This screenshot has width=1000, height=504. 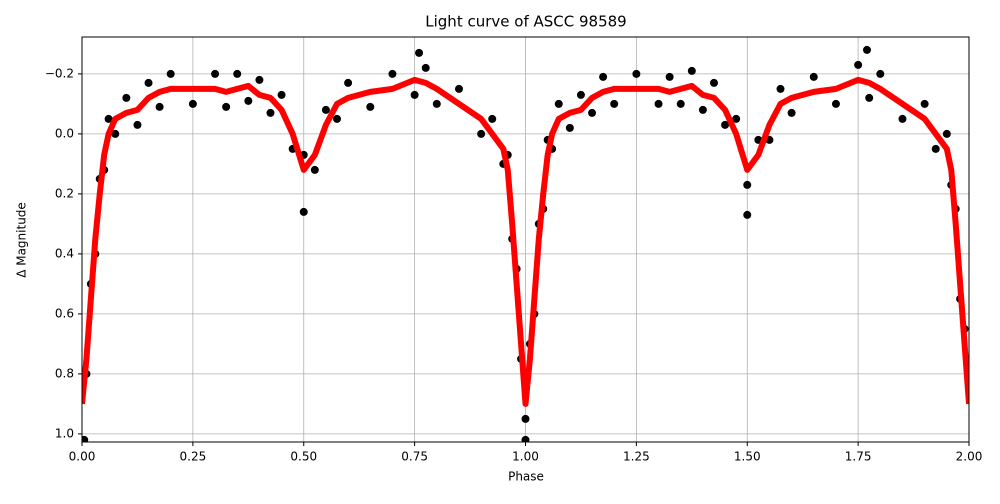 I want to click on chart-title: Light curve of ASCC 98589, so click(x=525, y=22).